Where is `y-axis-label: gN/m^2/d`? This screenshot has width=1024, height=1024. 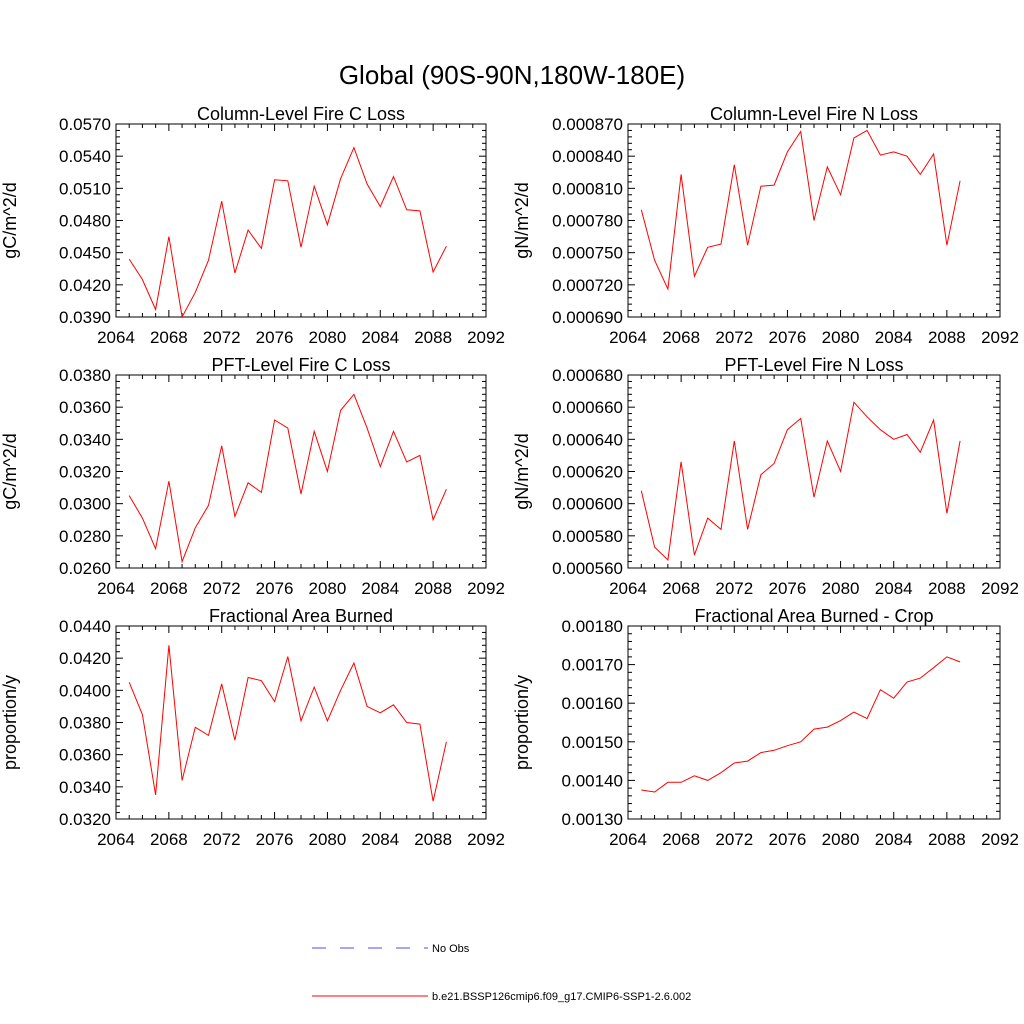 y-axis-label: gN/m^2/d is located at coordinates (522, 220).